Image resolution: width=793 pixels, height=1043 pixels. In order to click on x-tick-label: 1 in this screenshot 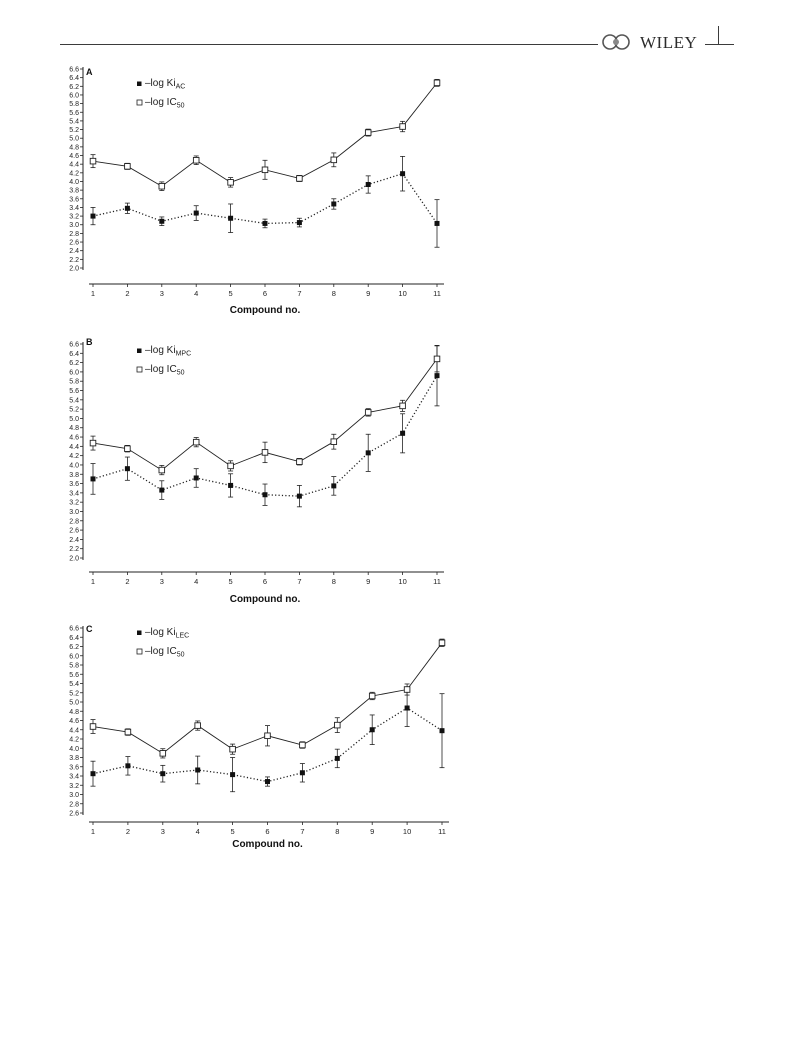, I will do `click(93, 831)`.